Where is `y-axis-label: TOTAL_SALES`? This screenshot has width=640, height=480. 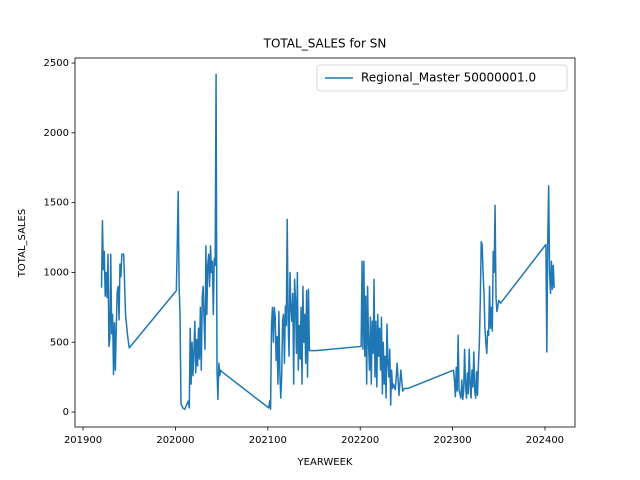
y-axis-label: TOTAL_SALES is located at coordinates (22, 243).